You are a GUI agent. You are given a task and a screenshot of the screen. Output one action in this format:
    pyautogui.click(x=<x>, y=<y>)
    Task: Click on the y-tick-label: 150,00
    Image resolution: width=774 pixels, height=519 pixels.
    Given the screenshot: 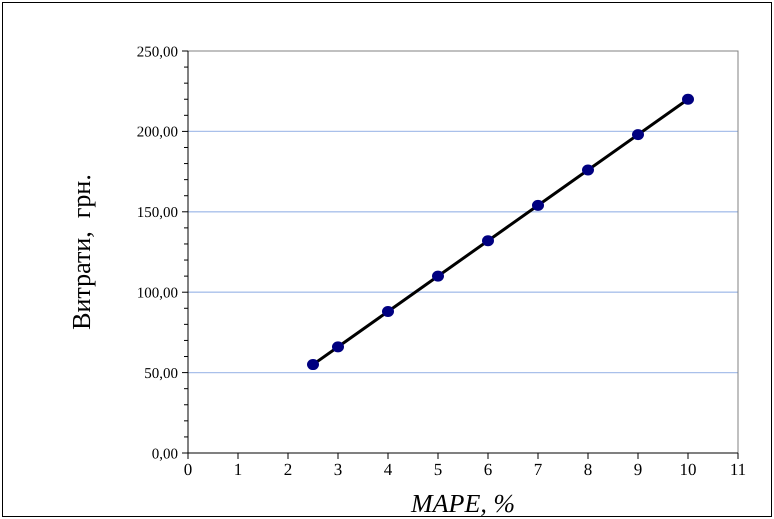 What is the action you would take?
    pyautogui.click(x=157, y=213)
    